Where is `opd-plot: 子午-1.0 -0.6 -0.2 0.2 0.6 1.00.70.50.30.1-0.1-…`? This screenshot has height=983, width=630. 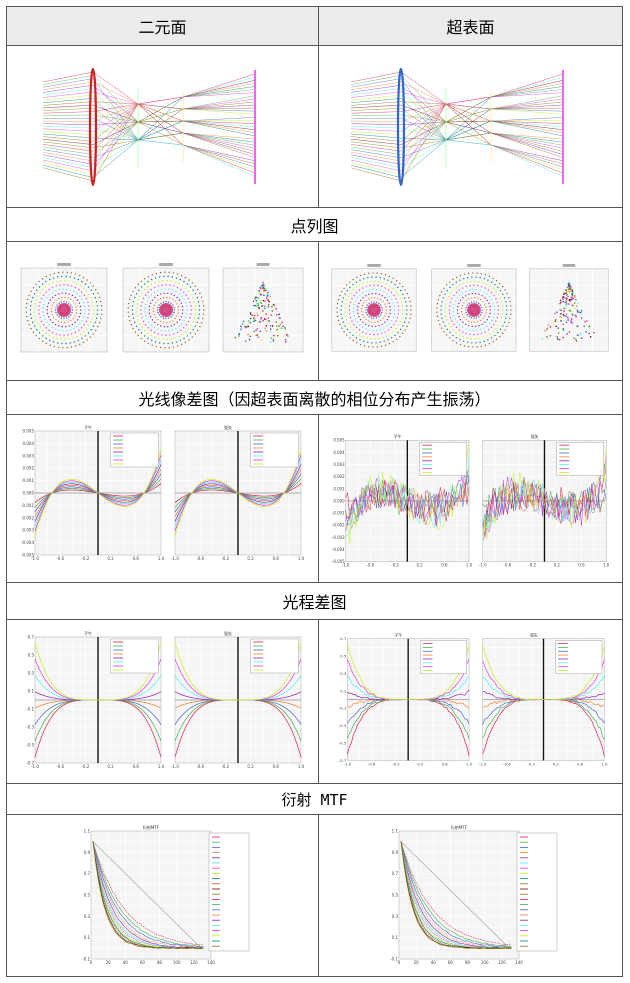 opd-plot: 子午-1.0 -0.6 -0.2 0.2 0.6 1.00.70.50.30.1-0.1-… is located at coordinates (472, 700).